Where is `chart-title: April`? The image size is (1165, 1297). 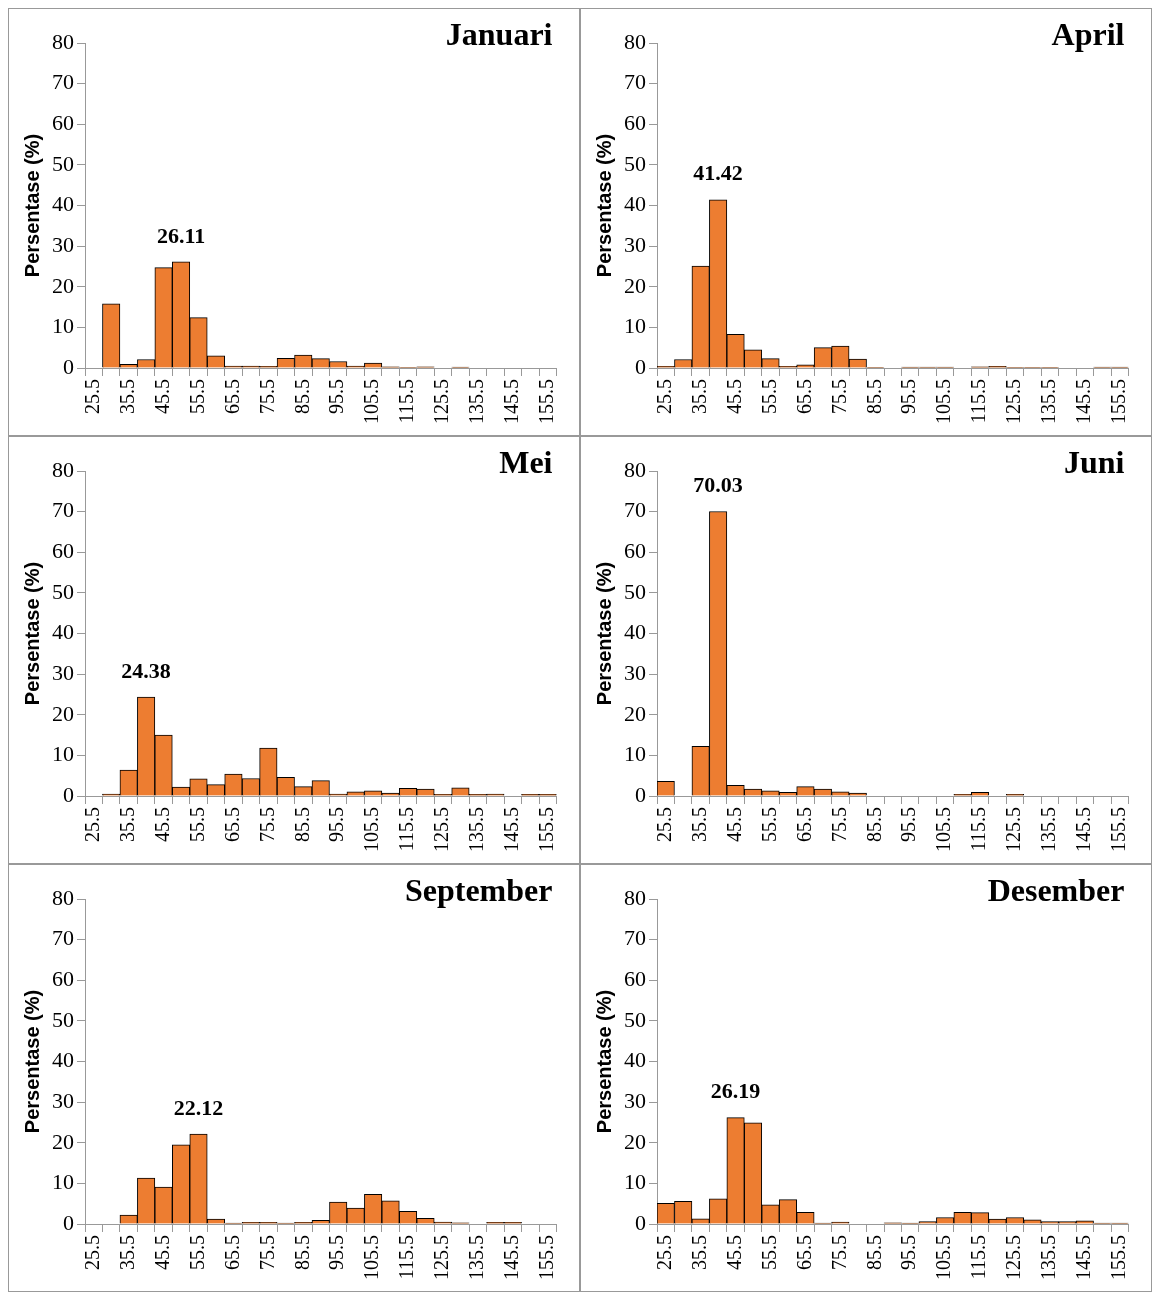
chart-title: April is located at coordinates (1088, 34).